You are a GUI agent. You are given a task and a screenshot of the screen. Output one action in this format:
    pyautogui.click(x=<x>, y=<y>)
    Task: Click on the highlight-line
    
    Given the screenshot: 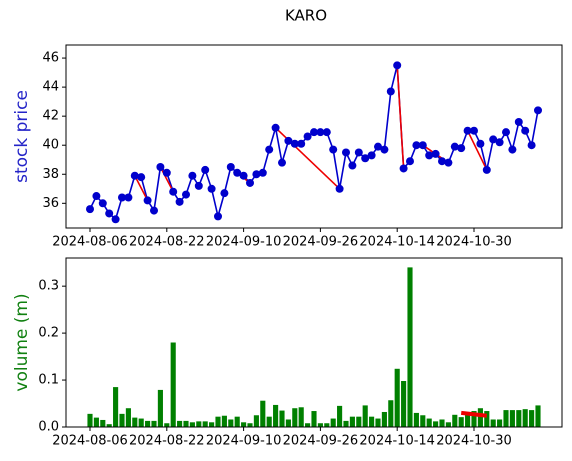 What is the action you would take?
    pyautogui.click(x=474, y=414)
    